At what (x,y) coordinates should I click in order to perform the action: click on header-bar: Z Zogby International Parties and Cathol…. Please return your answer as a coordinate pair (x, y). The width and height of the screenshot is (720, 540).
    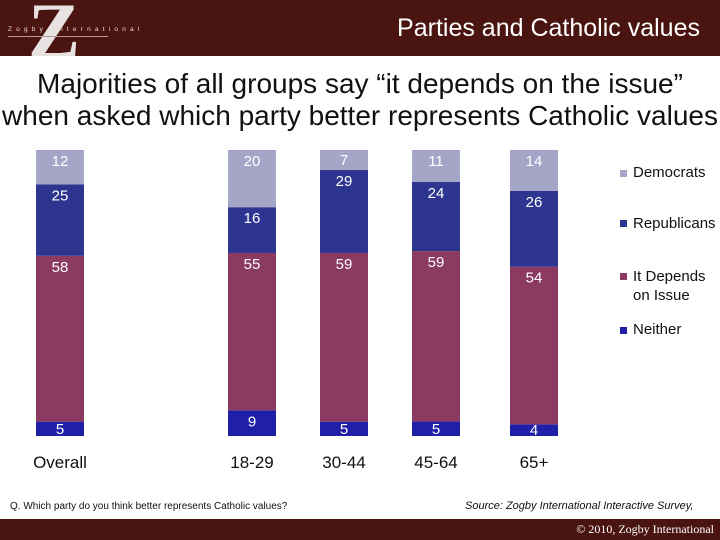
    Looking at the image, I should click on (360, 31).